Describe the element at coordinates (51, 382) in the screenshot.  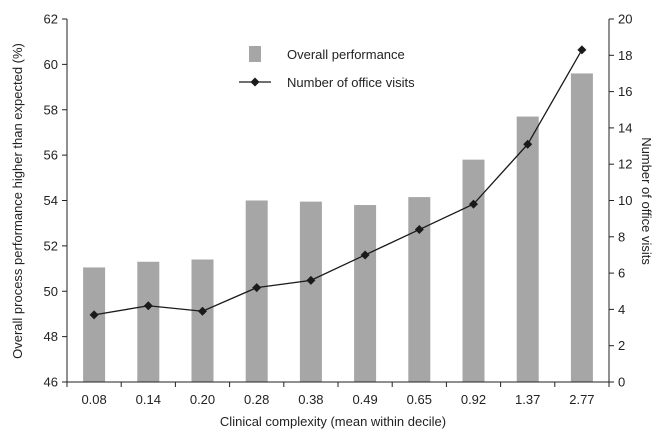
I see `y-tick-label: 46` at that location.